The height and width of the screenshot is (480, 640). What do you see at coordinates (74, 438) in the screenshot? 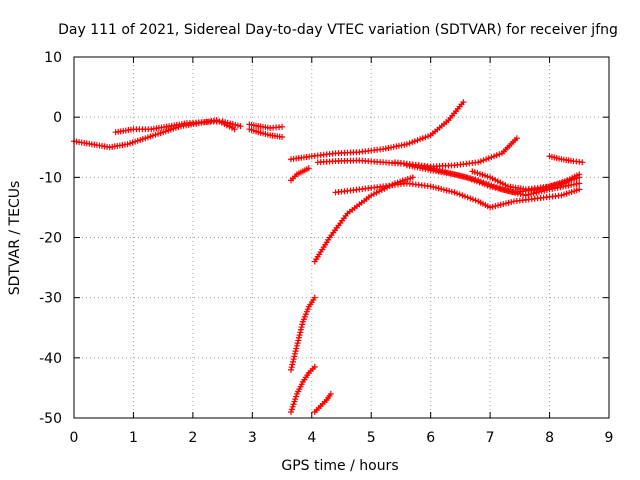
I see `x-tick-label: 0` at bounding box center [74, 438].